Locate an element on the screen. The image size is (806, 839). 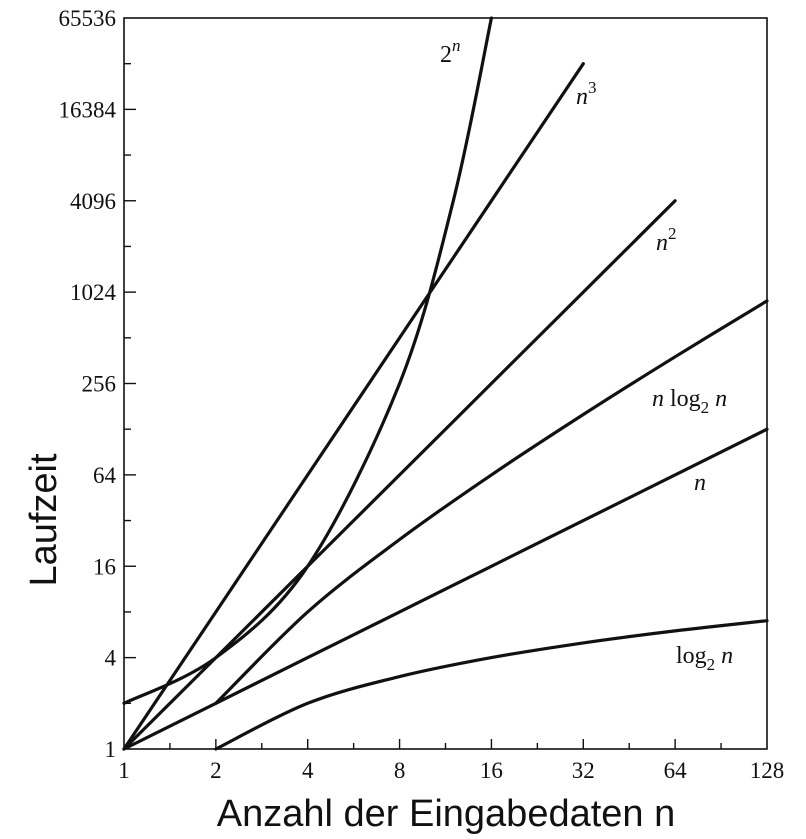
curve-label-log2-n: log2 n is located at coordinates (704, 658).